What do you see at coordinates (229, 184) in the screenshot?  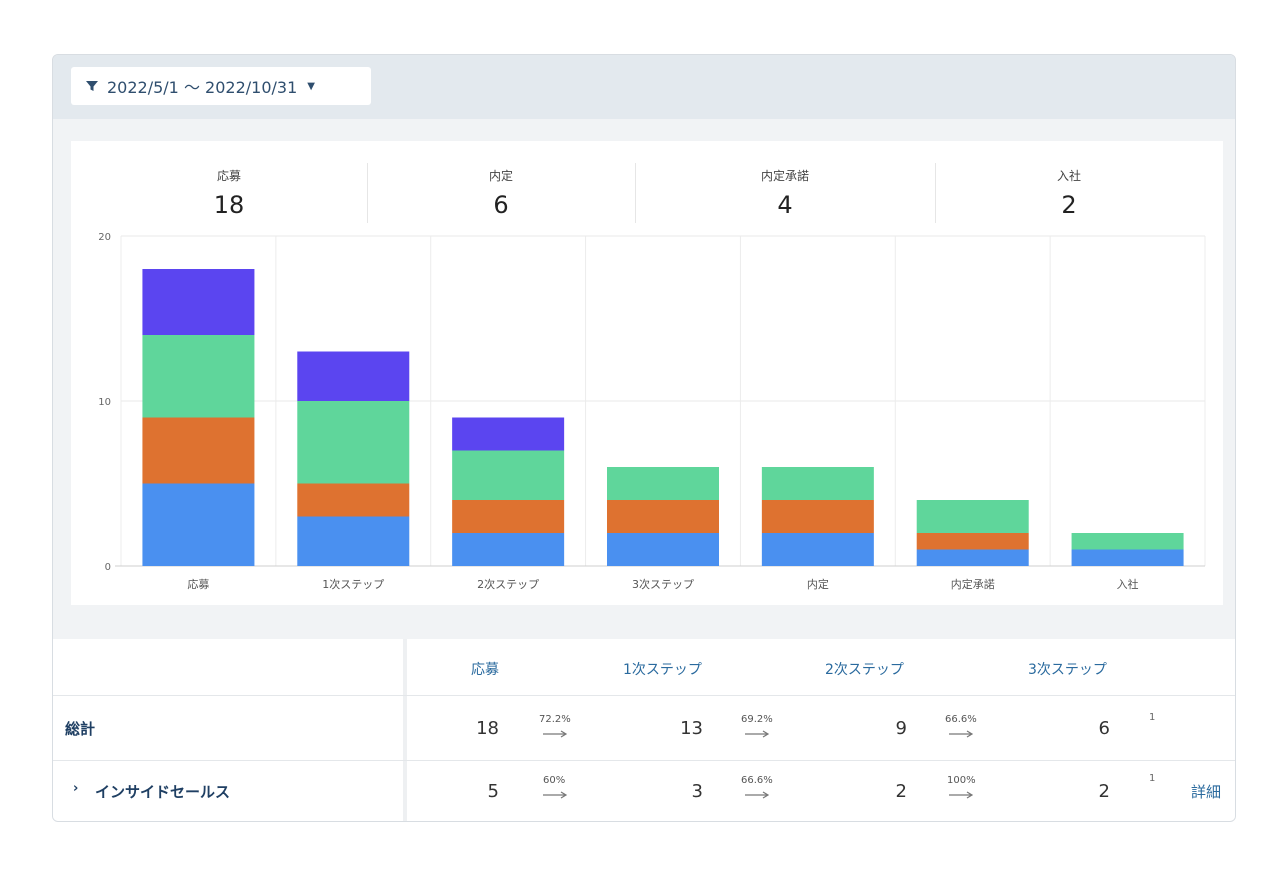 I see `kpi-applications: 応募 18` at bounding box center [229, 184].